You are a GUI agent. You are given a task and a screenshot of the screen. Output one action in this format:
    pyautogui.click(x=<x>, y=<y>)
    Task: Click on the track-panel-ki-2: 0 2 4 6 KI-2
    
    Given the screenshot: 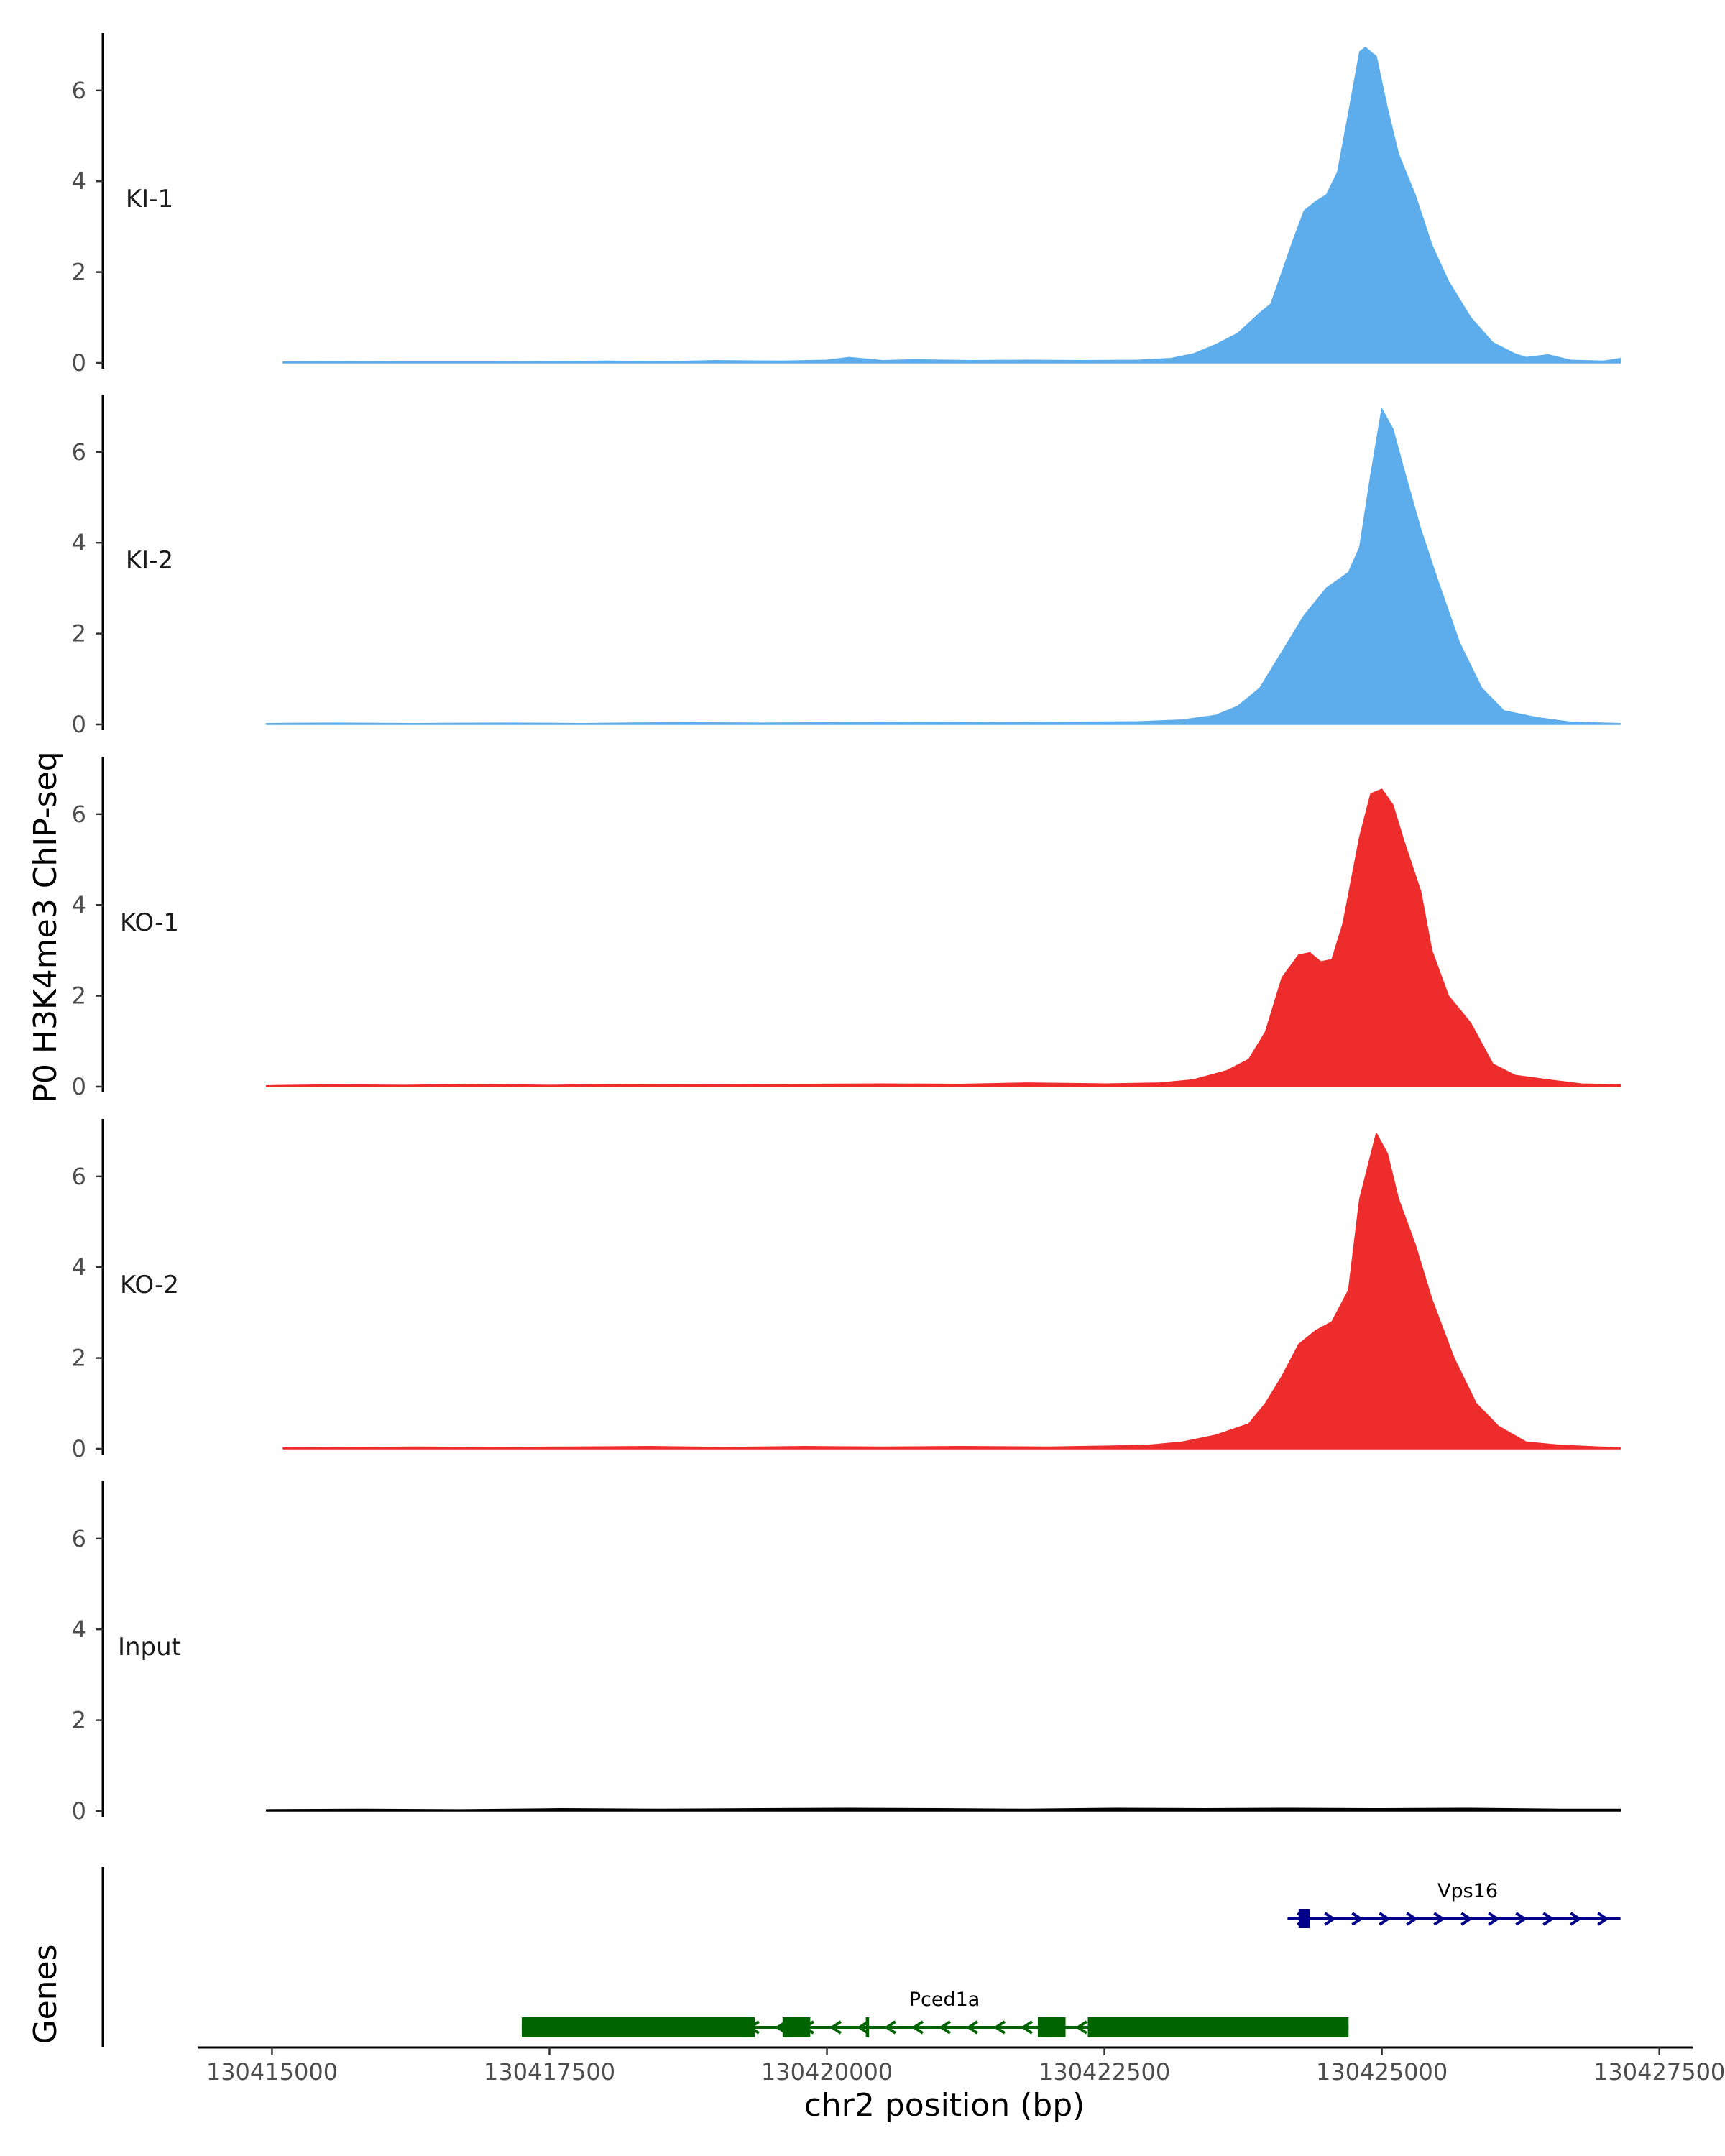 What is the action you would take?
    pyautogui.click(x=847, y=566)
    